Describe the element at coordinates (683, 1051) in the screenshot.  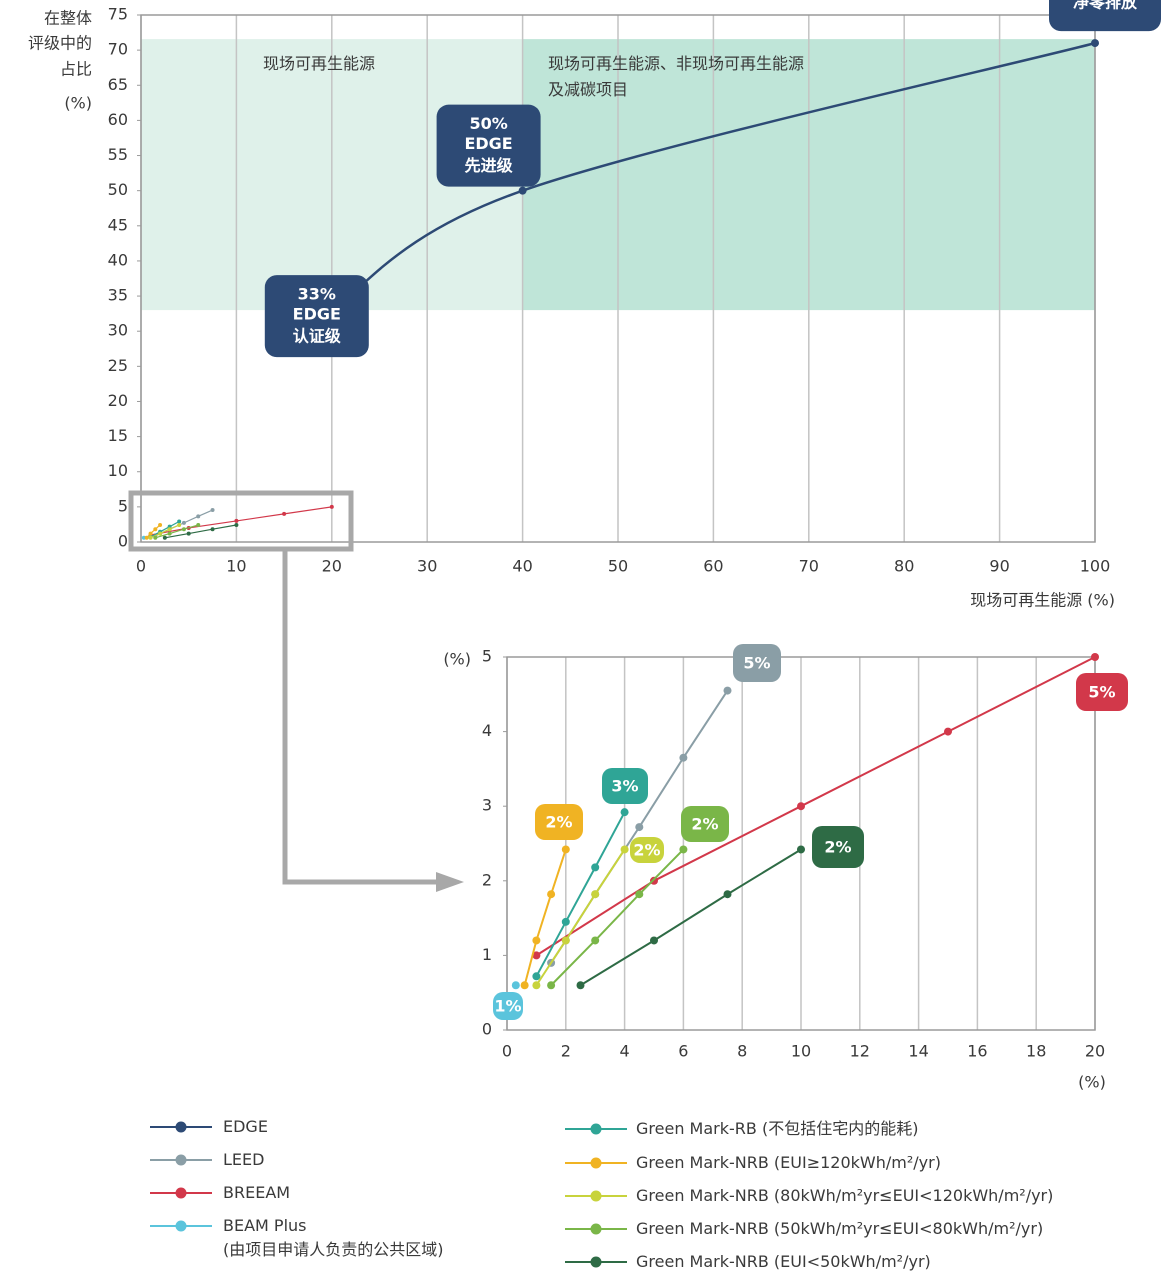
I see `x-tick-label: 6` at that location.